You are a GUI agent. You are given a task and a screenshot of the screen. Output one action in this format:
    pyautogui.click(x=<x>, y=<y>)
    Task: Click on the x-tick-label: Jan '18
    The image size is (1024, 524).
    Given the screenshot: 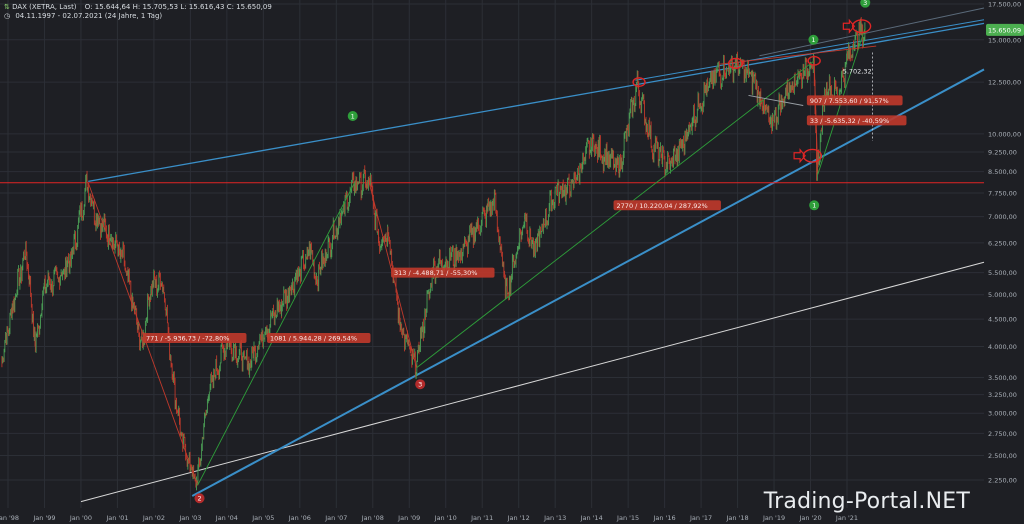 What is the action you would take?
    pyautogui.click(x=736, y=518)
    